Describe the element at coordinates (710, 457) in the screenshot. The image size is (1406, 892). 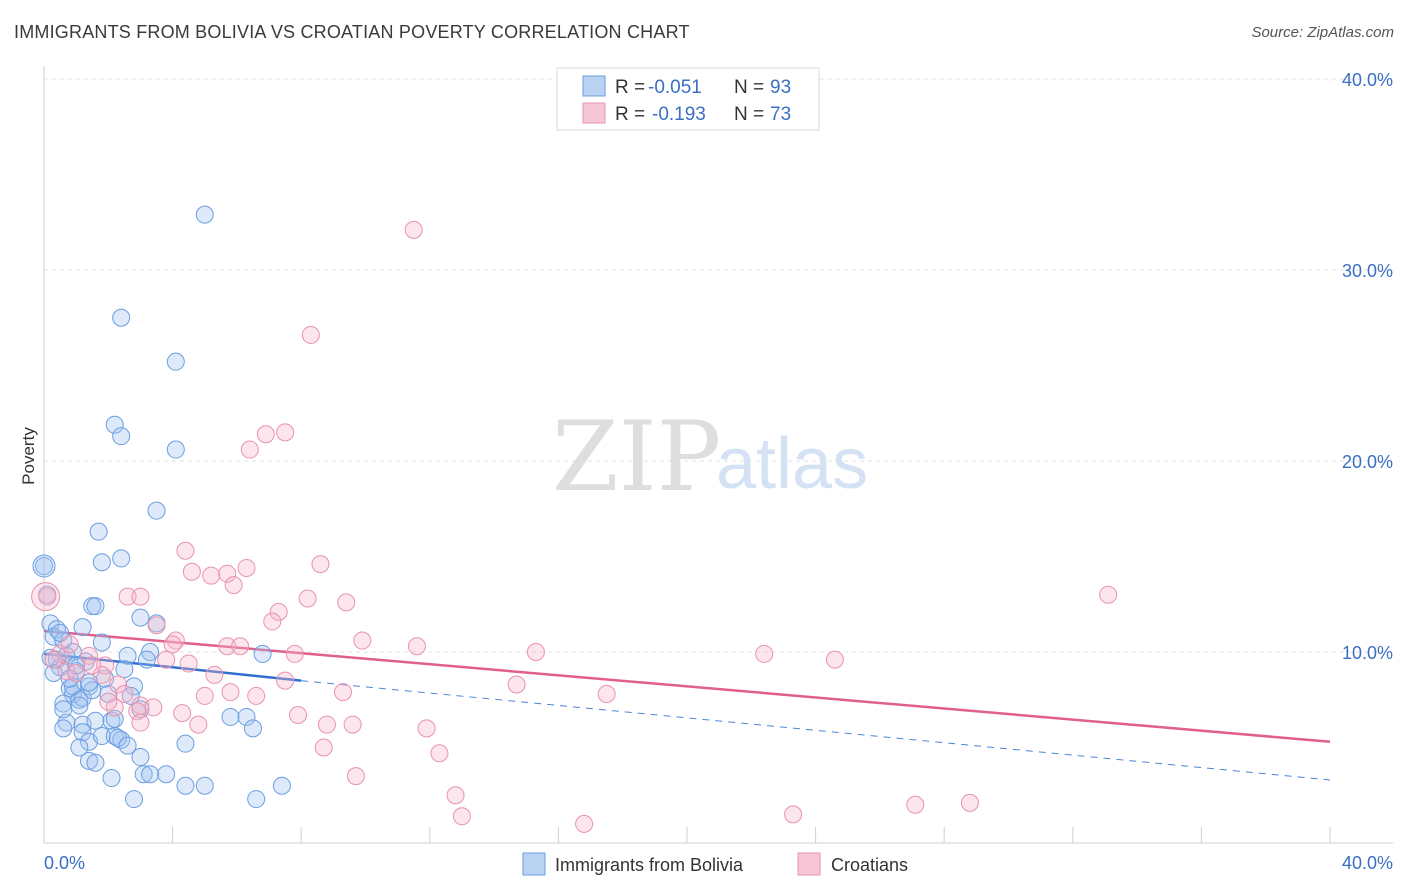
I see `watermark: ZIP atlas` at that location.